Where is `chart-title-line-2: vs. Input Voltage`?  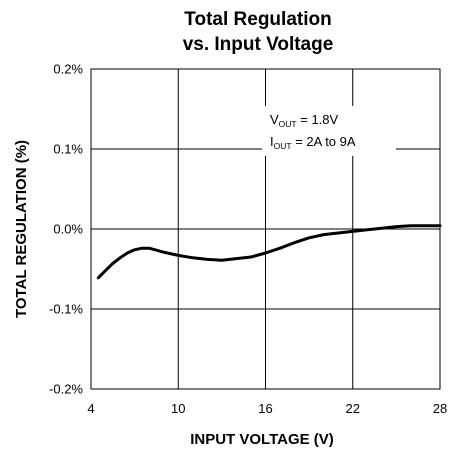
chart-title-line-2: vs. Input Voltage is located at coordinates (258, 44).